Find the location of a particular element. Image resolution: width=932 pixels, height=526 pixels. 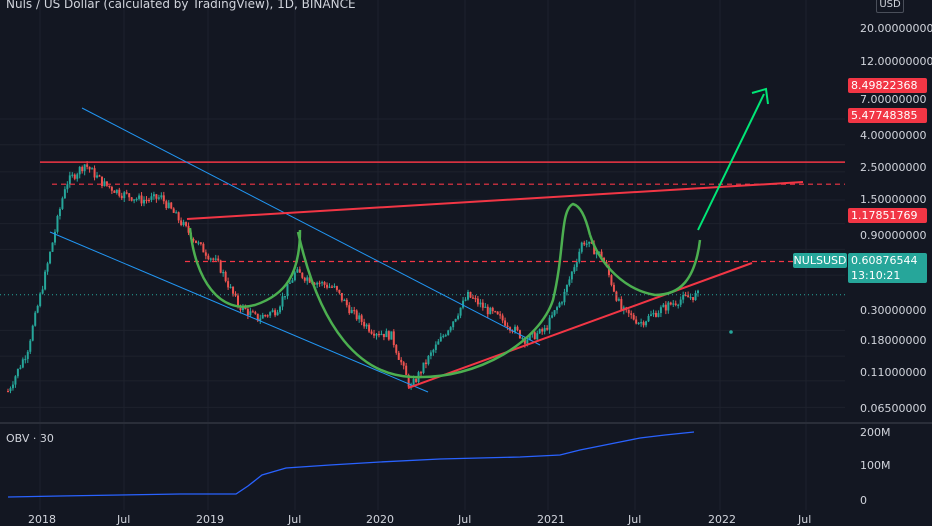

obv-title: OBV · 30 is located at coordinates (30, 438).